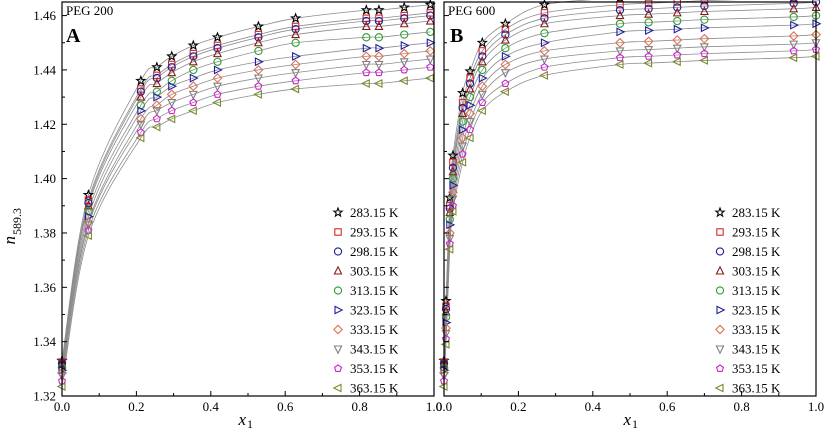  I want to click on panel-a-y-tick-label: 1.36, so click(44, 287).